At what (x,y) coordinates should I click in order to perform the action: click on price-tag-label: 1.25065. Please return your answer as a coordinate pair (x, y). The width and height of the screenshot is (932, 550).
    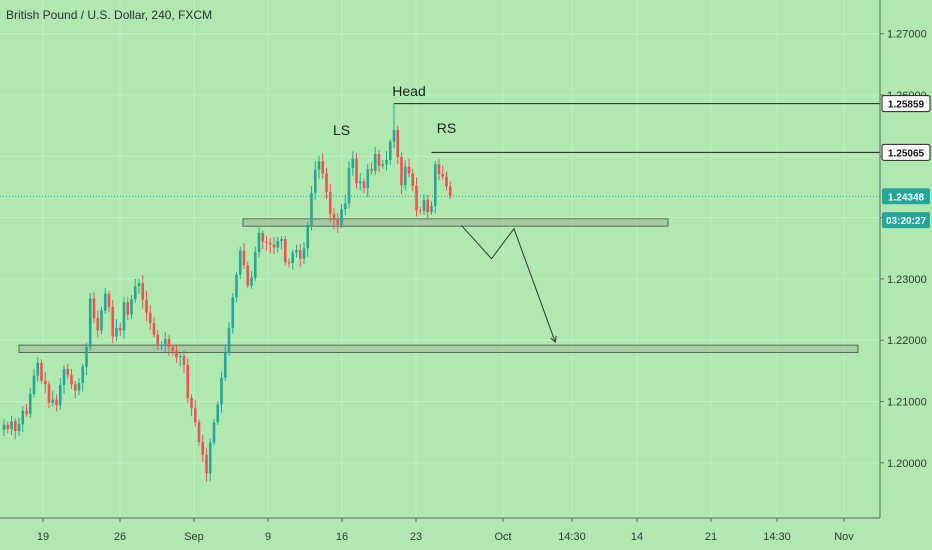
    Looking at the image, I should click on (906, 153).